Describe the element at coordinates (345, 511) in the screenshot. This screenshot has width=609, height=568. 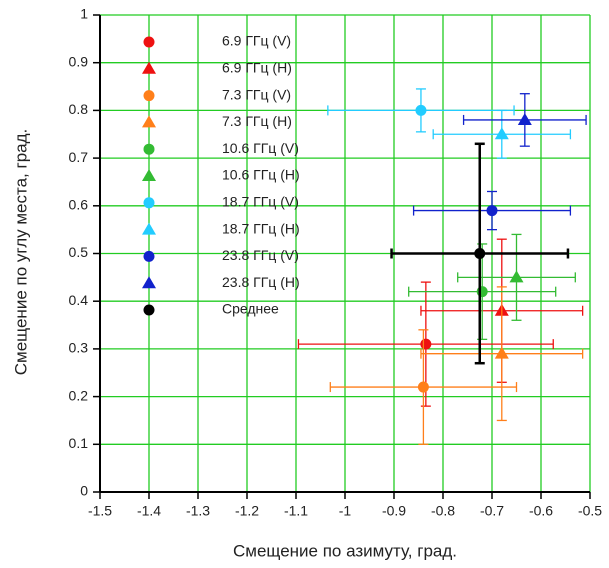
I see `x-tick-label: -1` at that location.